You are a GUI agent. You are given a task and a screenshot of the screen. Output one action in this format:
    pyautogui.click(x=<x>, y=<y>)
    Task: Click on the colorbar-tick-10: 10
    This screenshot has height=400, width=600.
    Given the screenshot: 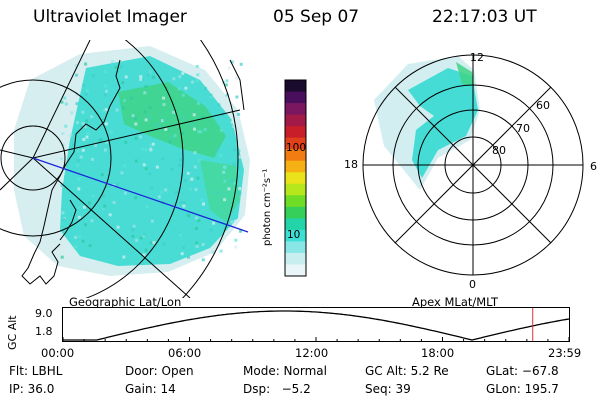 What is the action you would take?
    pyautogui.click(x=294, y=235)
    